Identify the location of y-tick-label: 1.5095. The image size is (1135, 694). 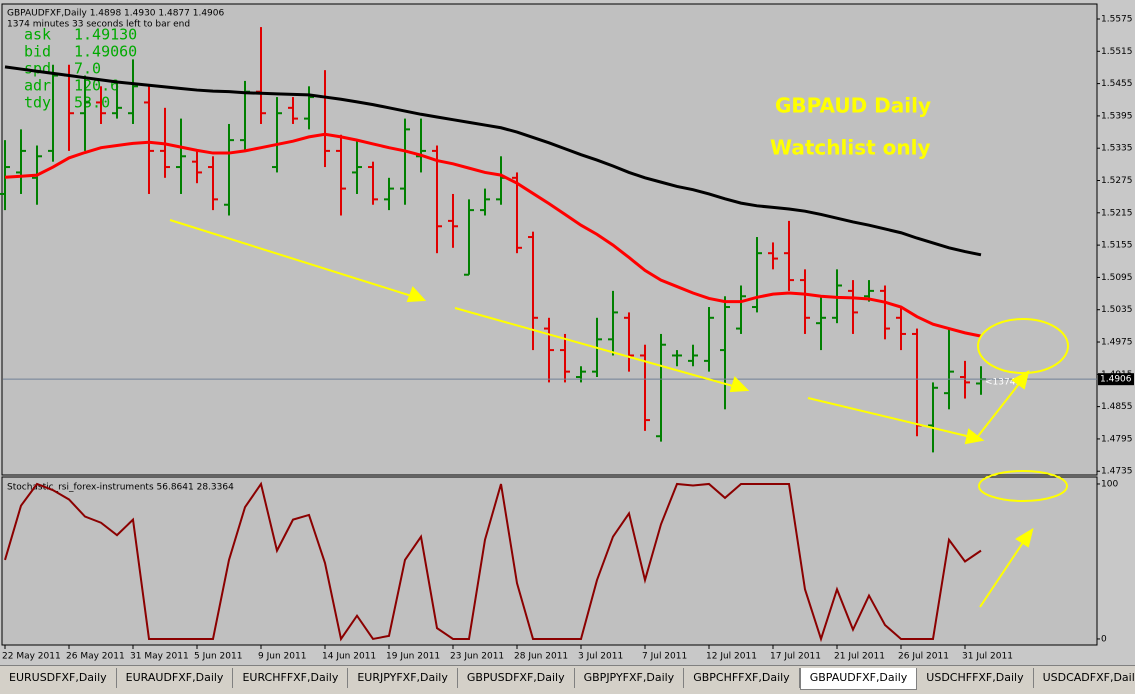
(1117, 278).